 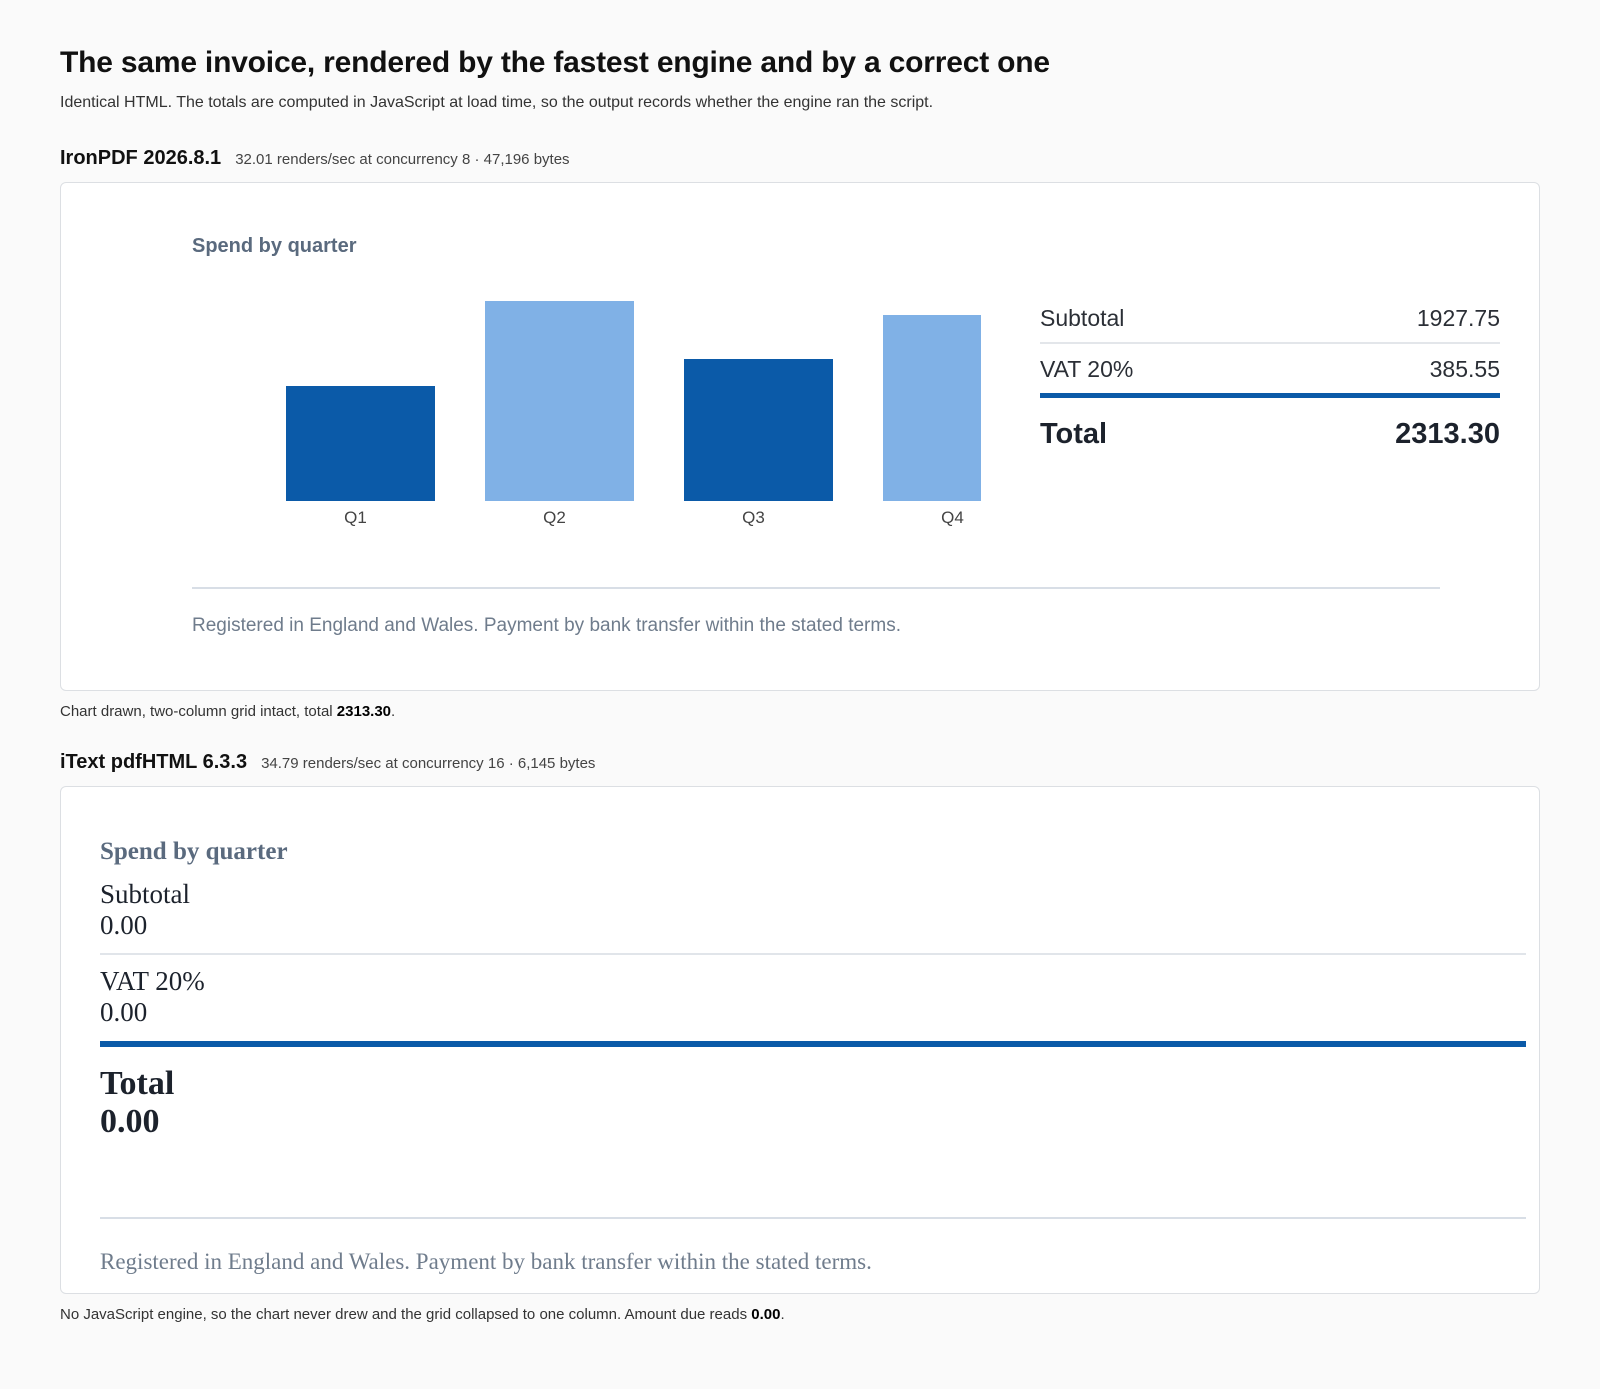 I want to click on total-divider, so click(x=813, y=1044).